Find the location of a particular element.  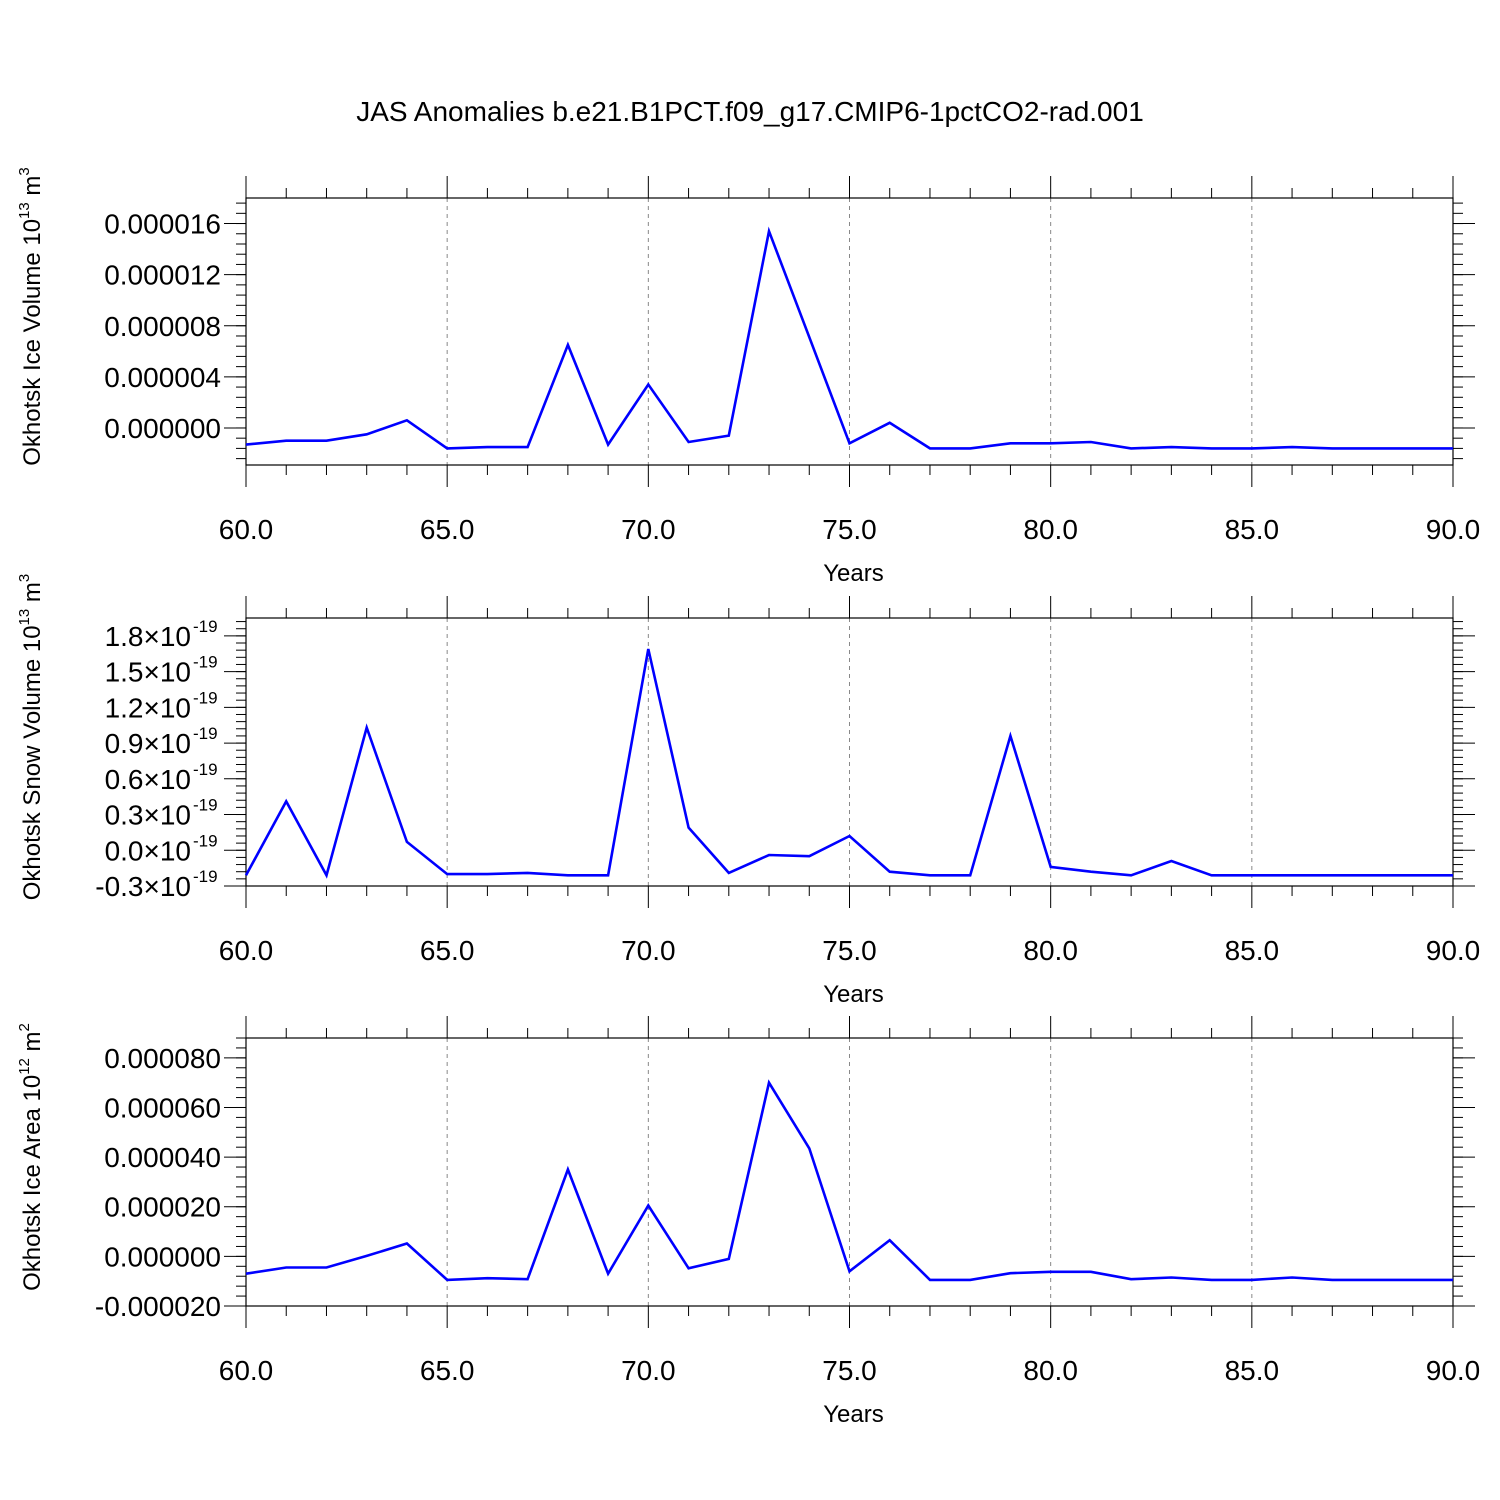

y-axis-unit-exponent: 12 is located at coordinates (24, 1066).